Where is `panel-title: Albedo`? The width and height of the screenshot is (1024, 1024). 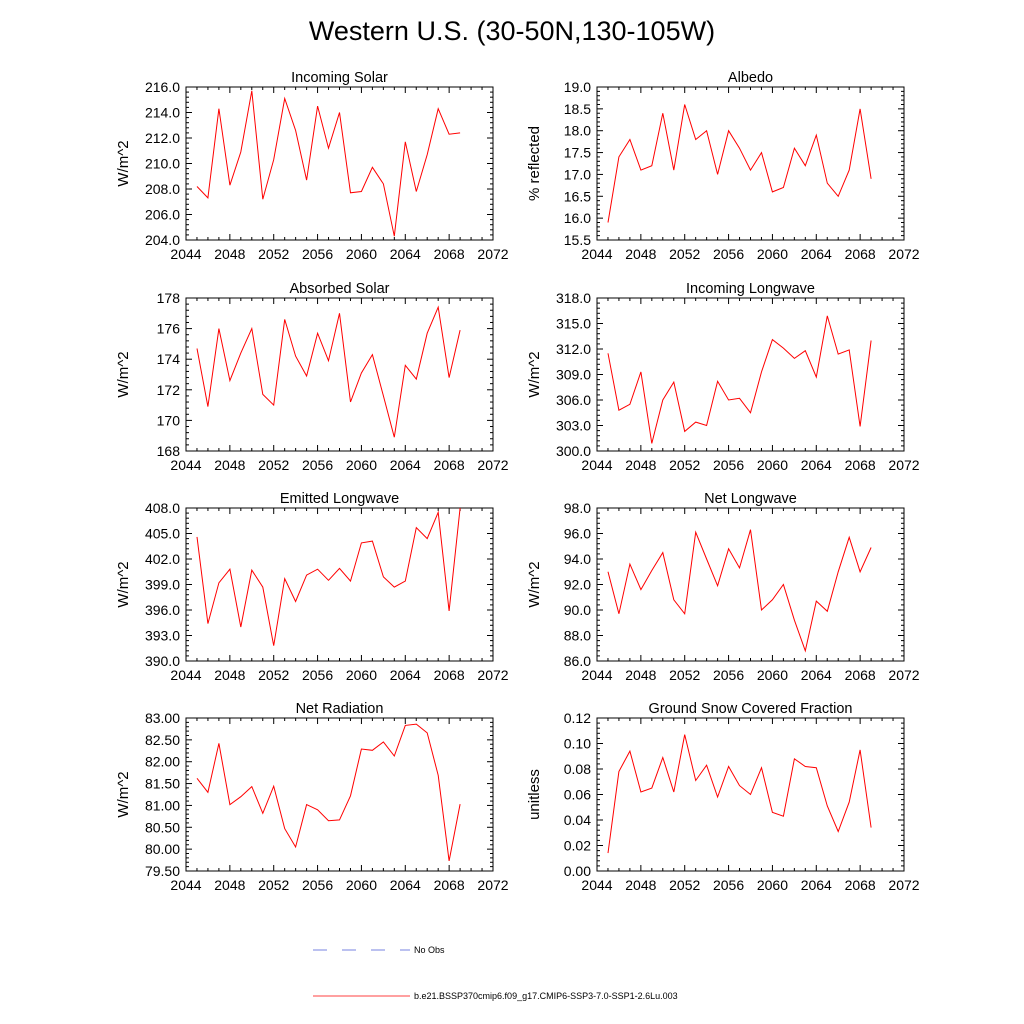
panel-title: Albedo is located at coordinates (750, 78).